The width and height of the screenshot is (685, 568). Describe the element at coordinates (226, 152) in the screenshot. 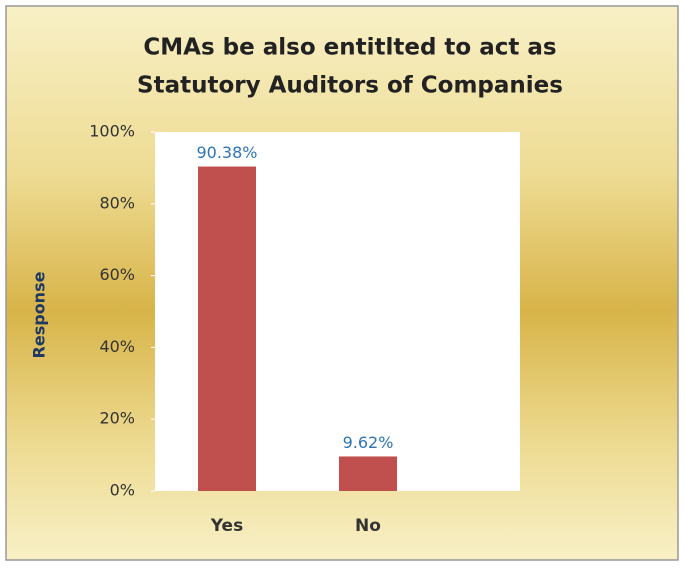

I see `data-label: 90.38%` at that location.